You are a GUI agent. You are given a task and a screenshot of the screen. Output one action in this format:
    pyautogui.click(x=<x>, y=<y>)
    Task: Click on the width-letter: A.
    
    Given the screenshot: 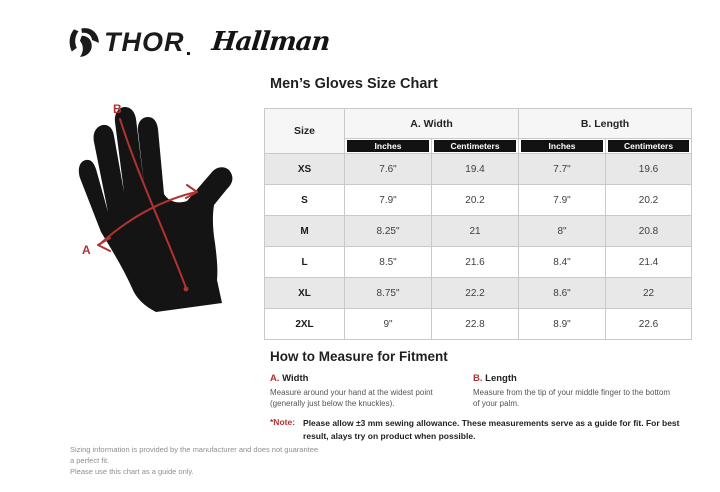 What is the action you would take?
    pyautogui.click(x=275, y=378)
    